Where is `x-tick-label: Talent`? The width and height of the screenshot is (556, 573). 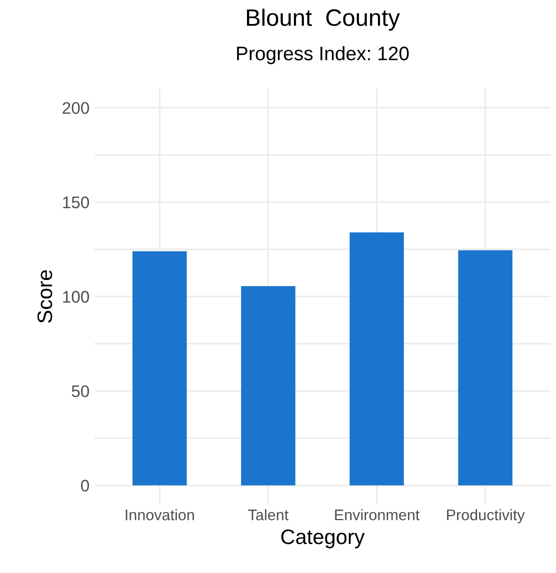
x-tick-label: Talent is located at coordinates (268, 514).